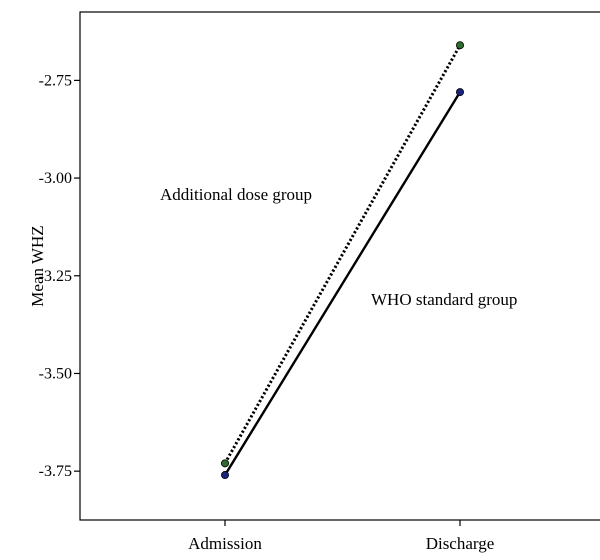 The width and height of the screenshot is (600, 560). I want to click on annotation-additional-dose: Additional dose group, so click(236, 194).